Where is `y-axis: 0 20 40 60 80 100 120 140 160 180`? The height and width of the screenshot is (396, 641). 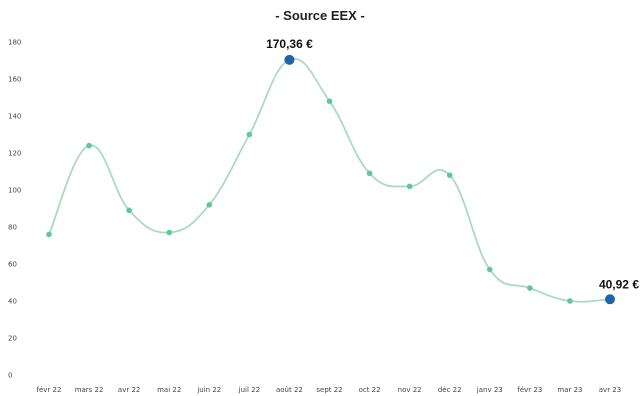
y-axis: 0 20 40 60 80 100 120 140 160 180 is located at coordinates (14, 209).